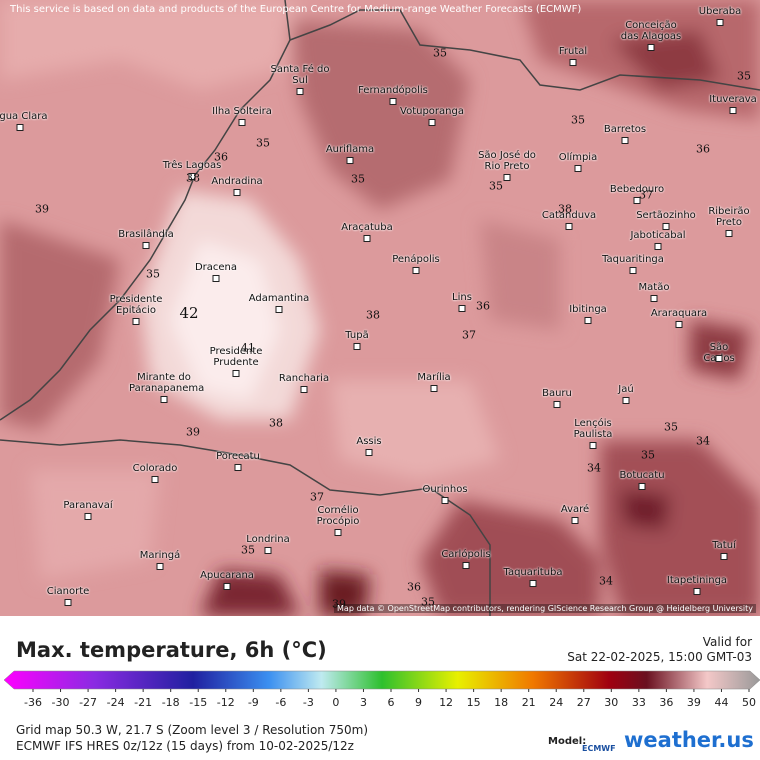 Image resolution: width=760 pixels, height=760 pixels. I want to click on colorbar-tick-label: -6, so click(280, 702).